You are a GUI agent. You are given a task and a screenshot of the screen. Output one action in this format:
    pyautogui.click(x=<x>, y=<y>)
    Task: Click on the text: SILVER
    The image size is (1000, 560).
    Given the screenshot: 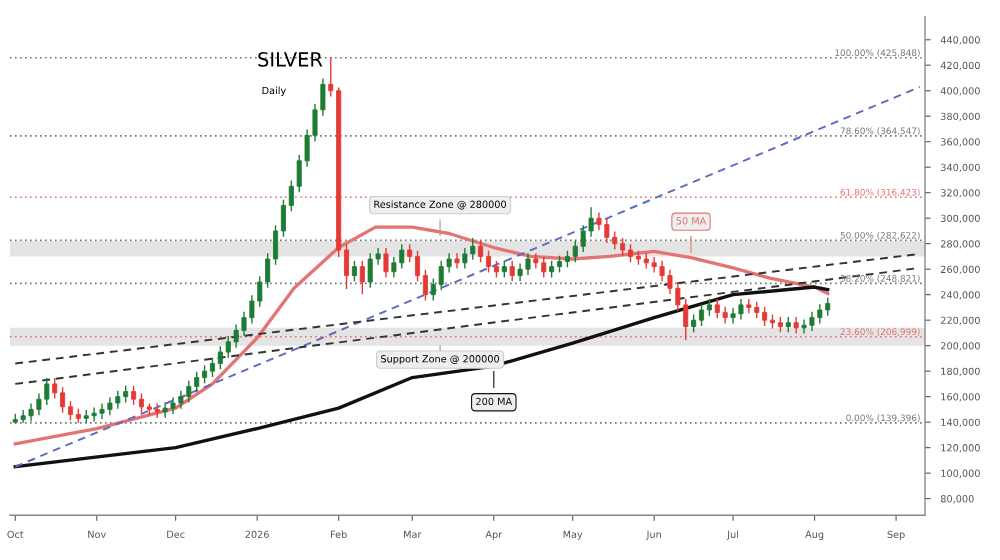 What is the action you would take?
    pyautogui.click(x=290, y=59)
    